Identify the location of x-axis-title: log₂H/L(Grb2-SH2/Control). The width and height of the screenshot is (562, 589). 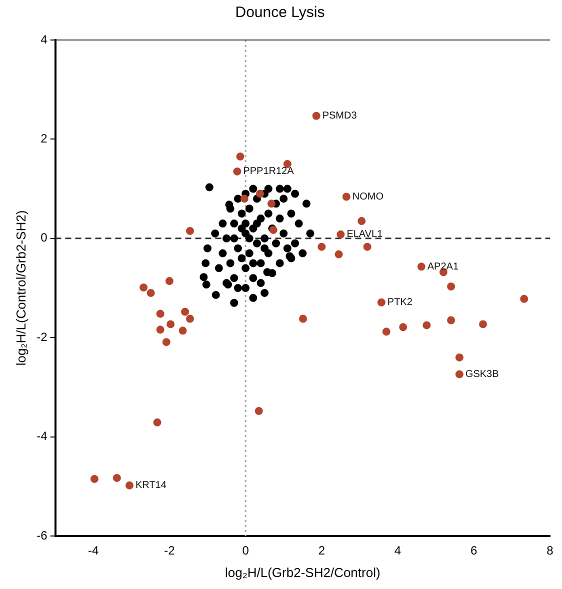
(302, 572).